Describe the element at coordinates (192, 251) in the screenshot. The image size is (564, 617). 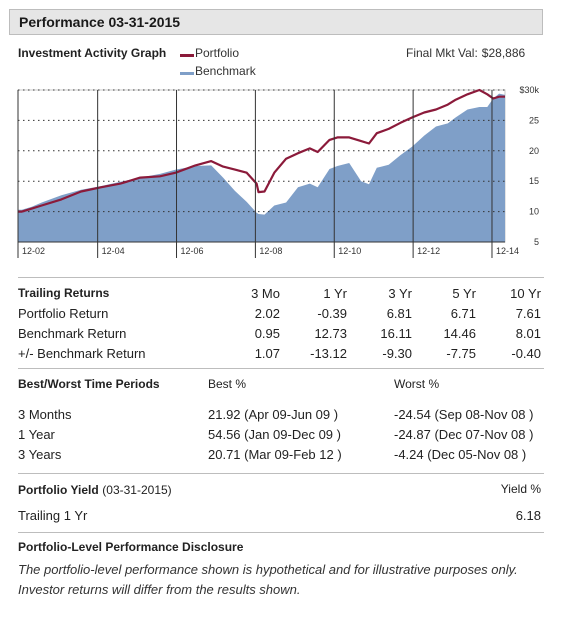
I see `x-tick-label: 12-06` at that location.